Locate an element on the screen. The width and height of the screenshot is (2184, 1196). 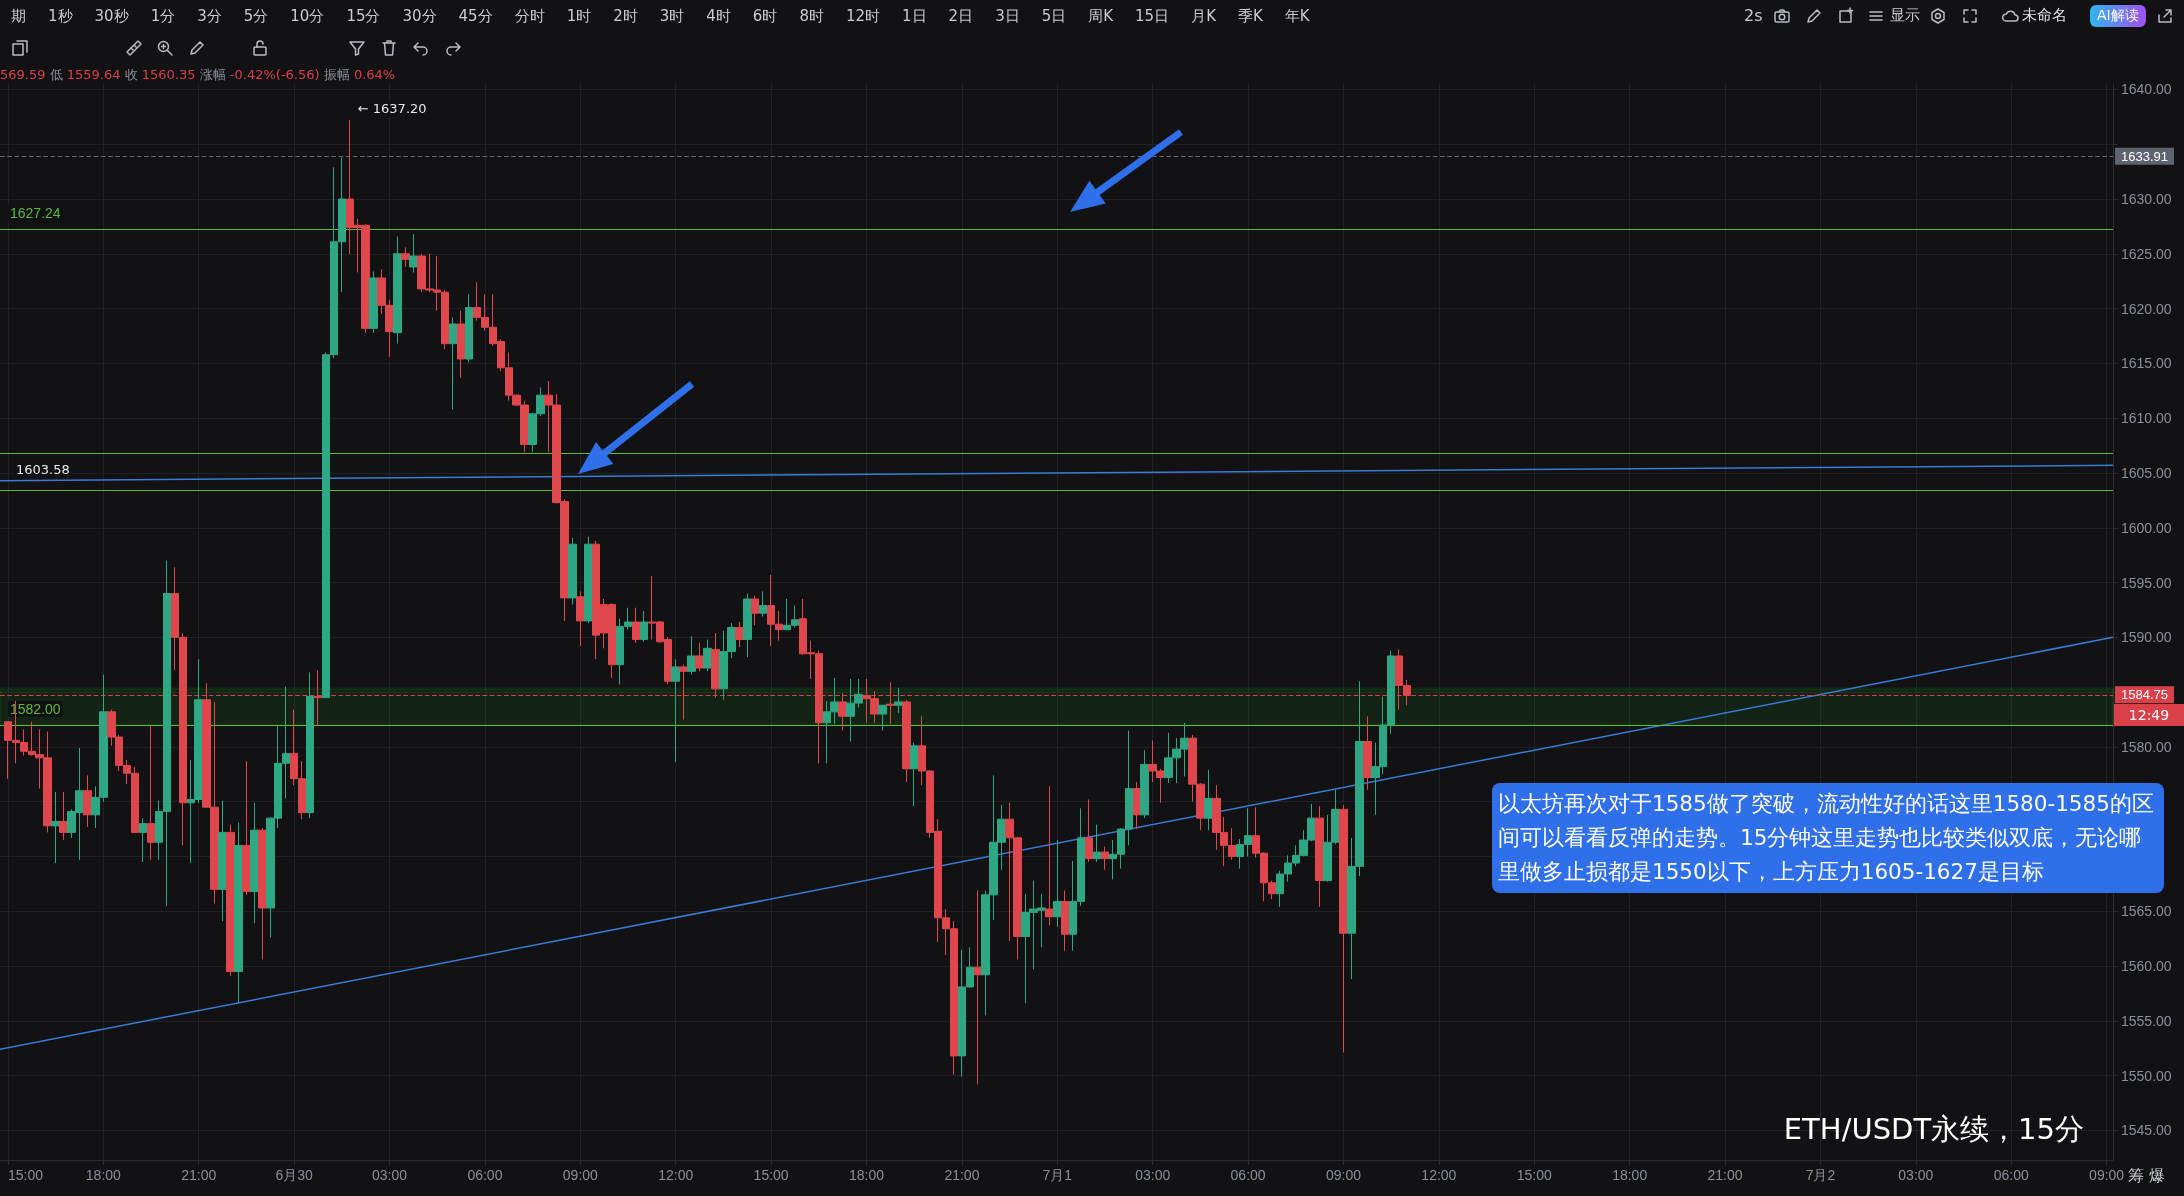
x-tick-label: 6月30 is located at coordinates (294, 1175).